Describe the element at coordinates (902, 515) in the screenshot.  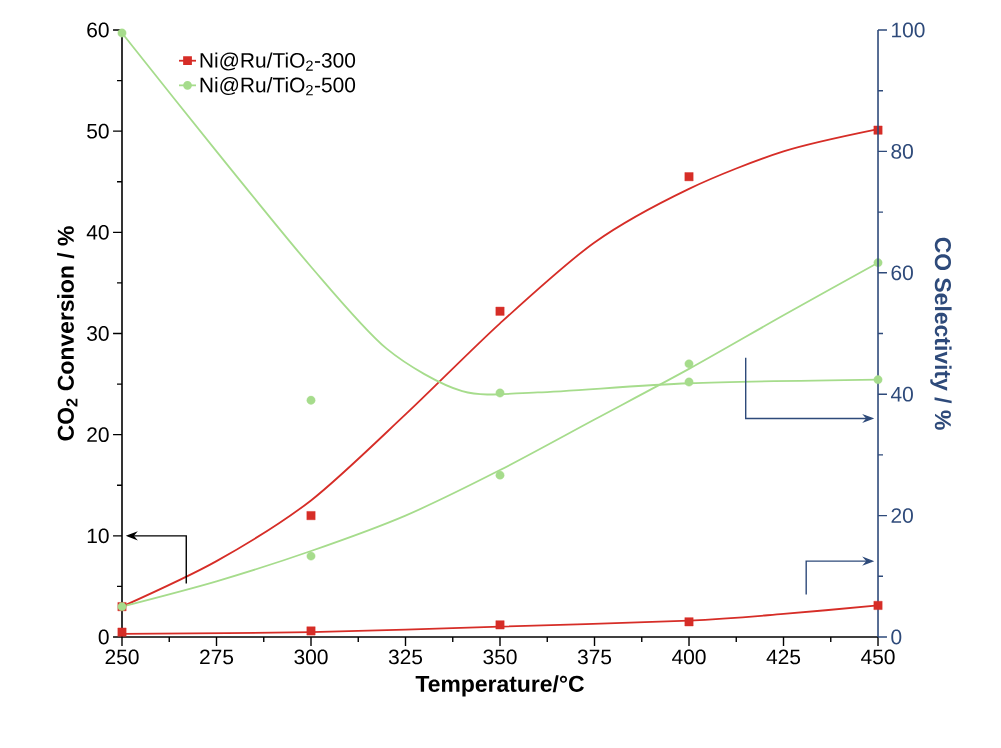
I see `y2-tick-label: 20` at that location.